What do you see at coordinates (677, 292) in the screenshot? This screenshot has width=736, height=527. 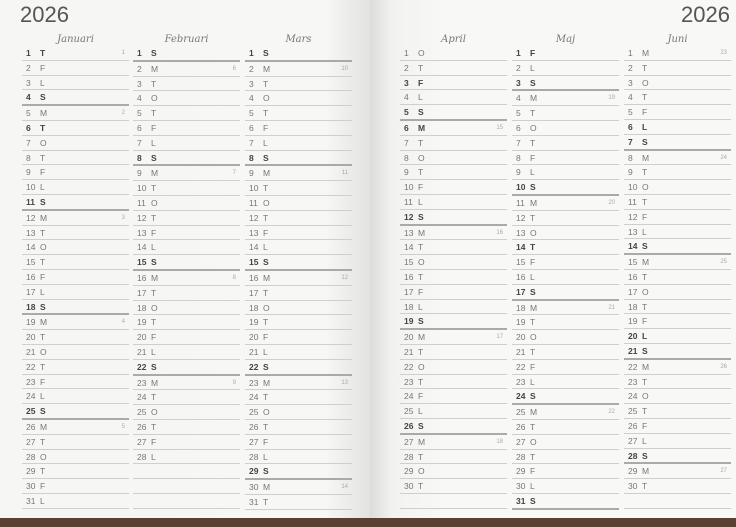 I see `day-row: 17 O` at bounding box center [677, 292].